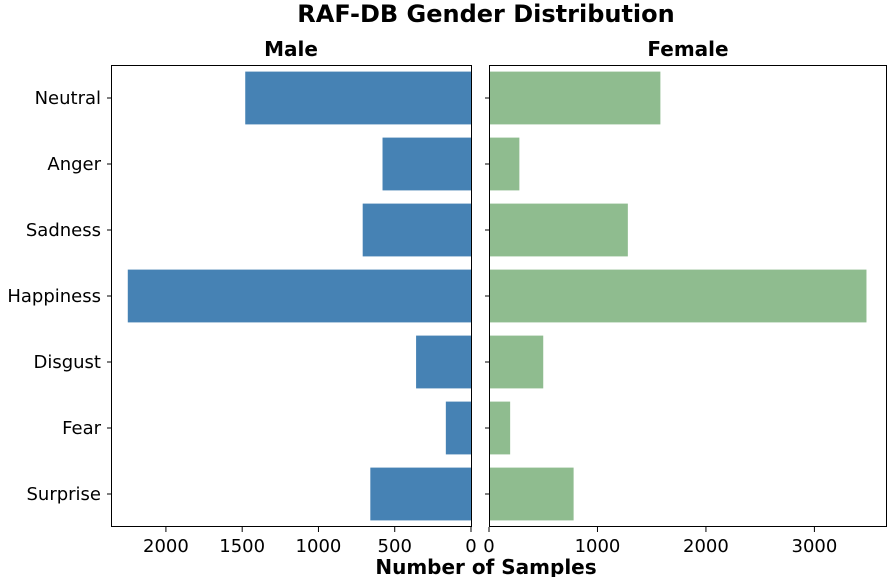 The image size is (892, 577). I want to click on chart-title: RAF-DB Gender Distribution, so click(485, 14).